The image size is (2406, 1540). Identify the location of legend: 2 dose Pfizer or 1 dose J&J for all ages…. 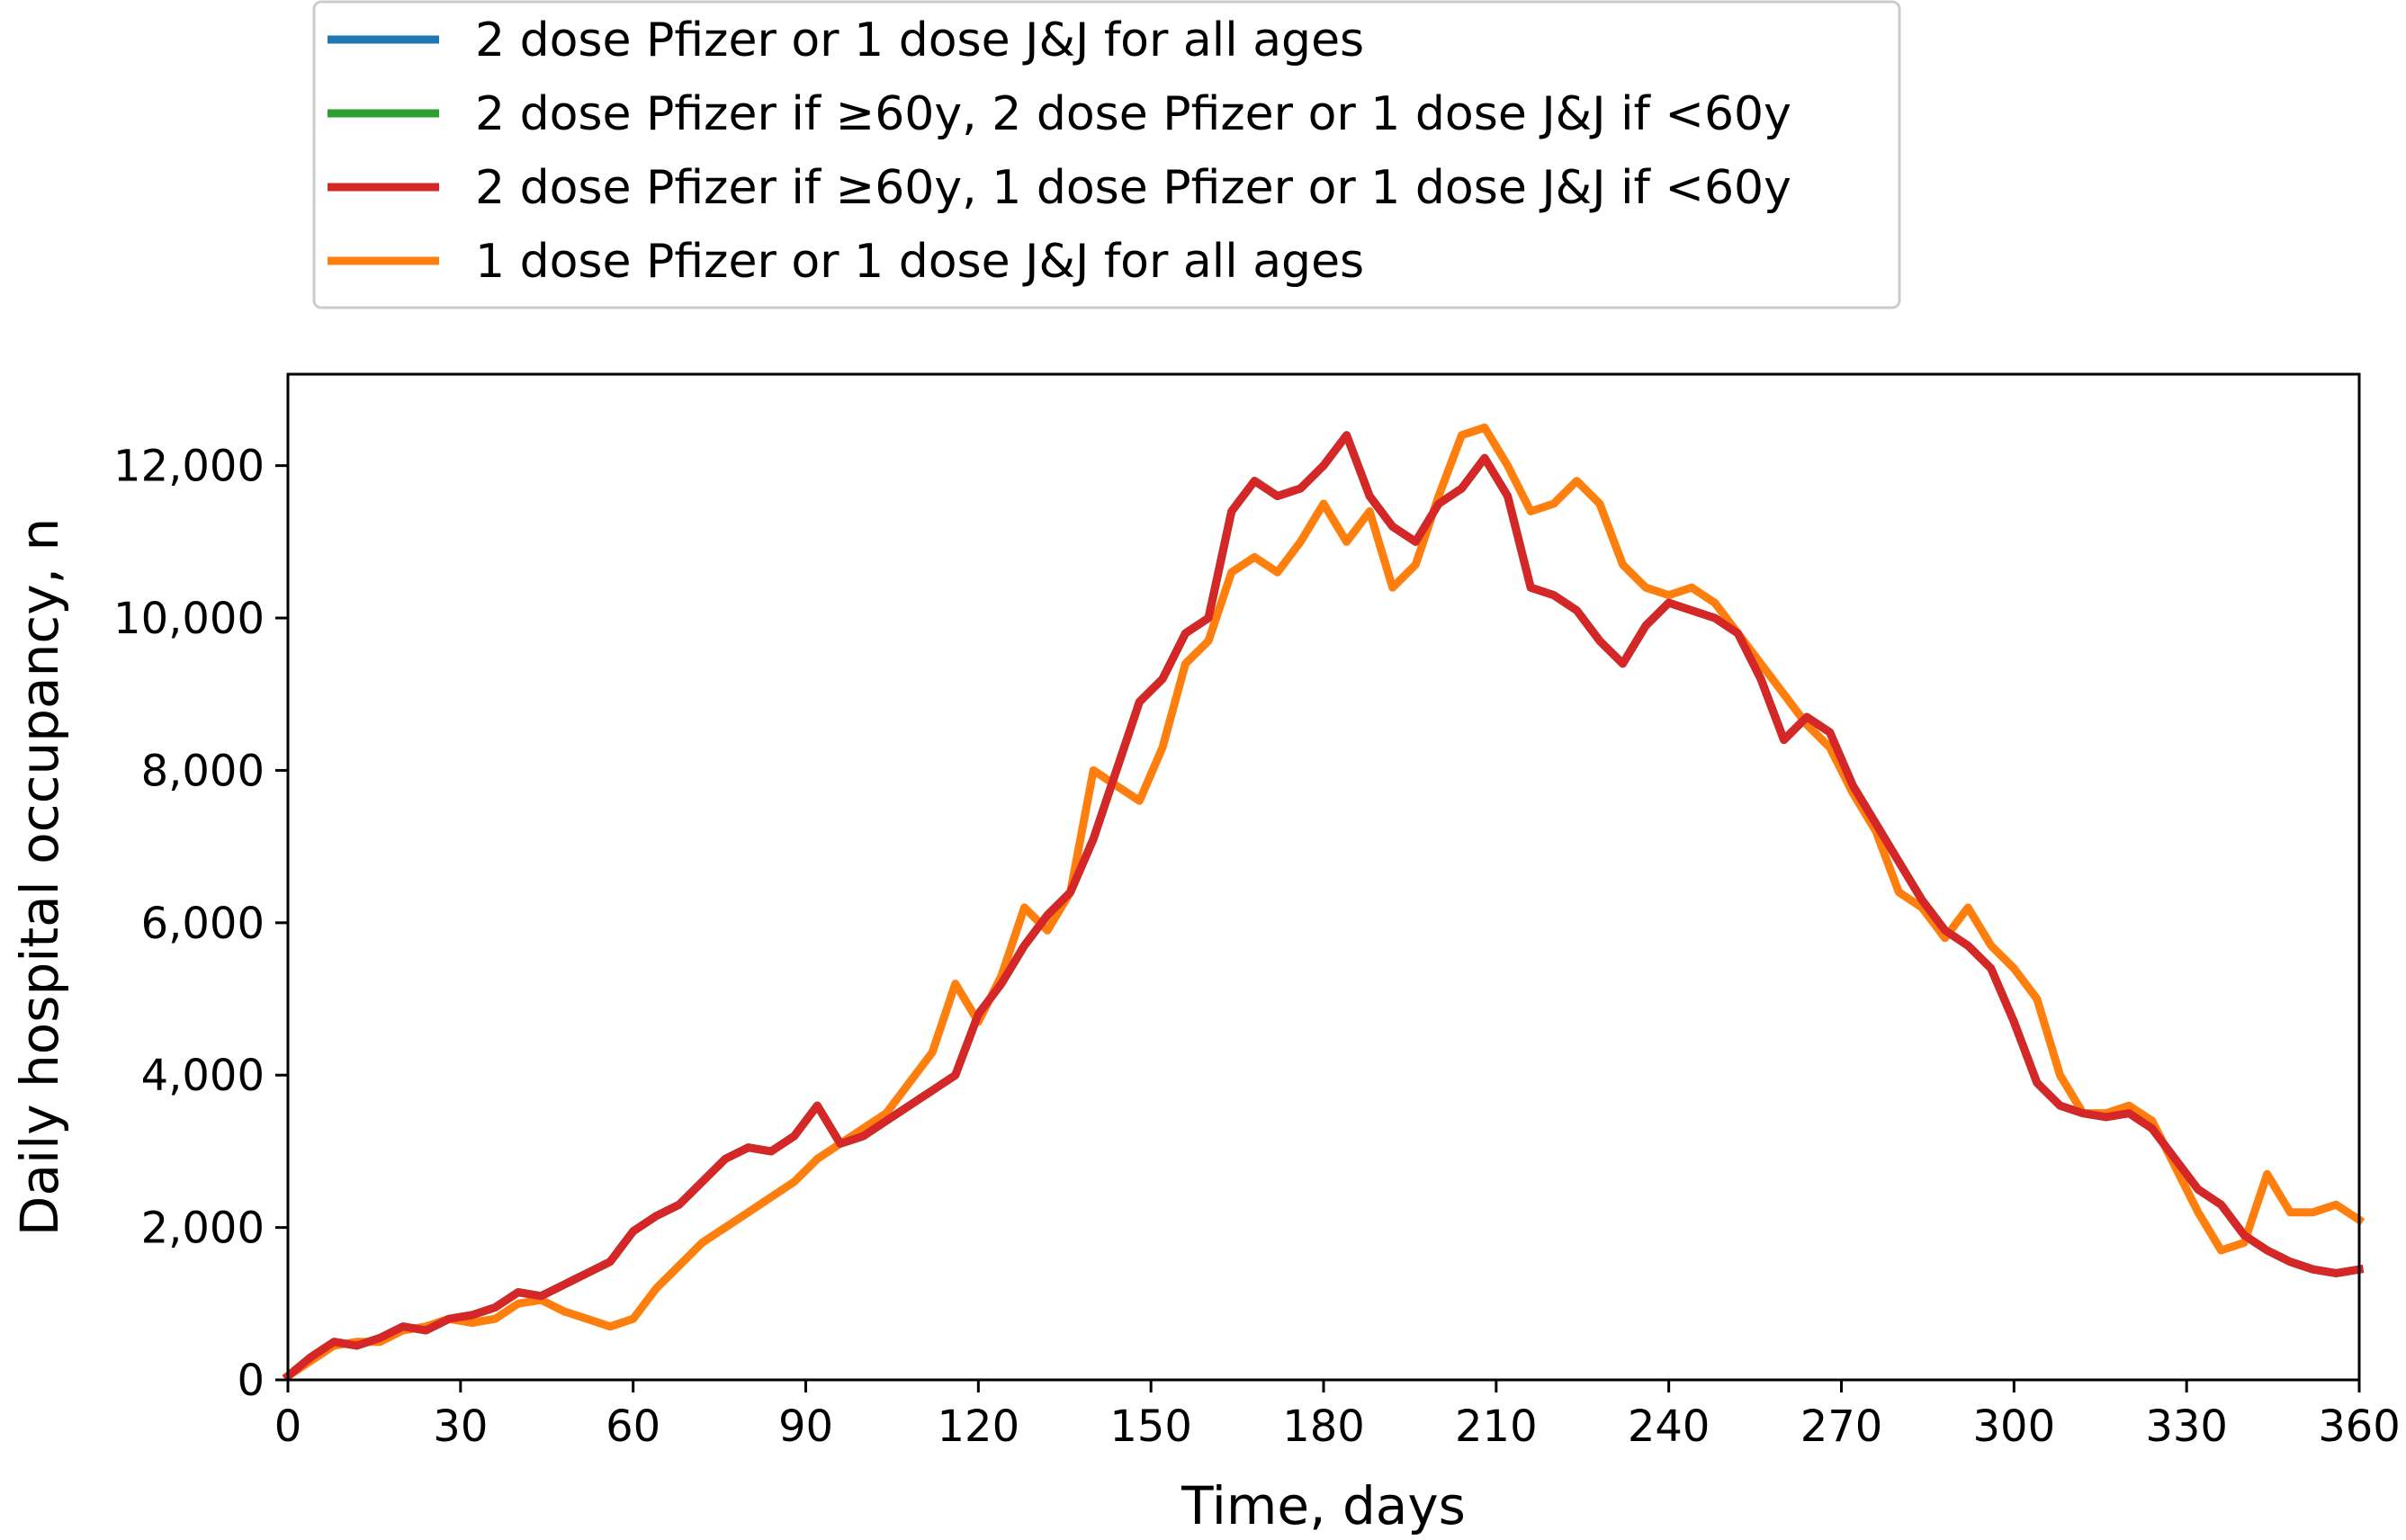
(1106, 154).